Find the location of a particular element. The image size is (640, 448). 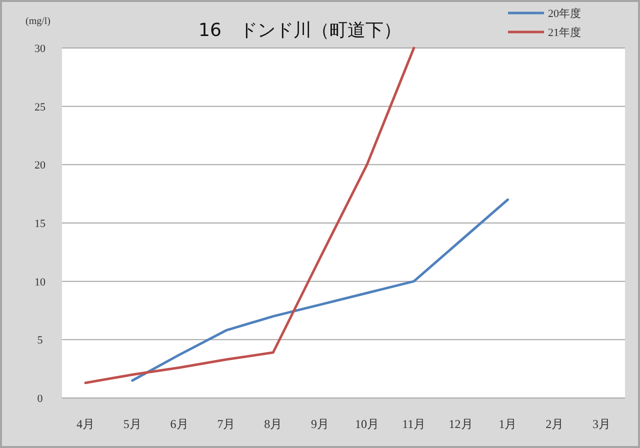

x-tick-label: 9月 is located at coordinates (320, 424).